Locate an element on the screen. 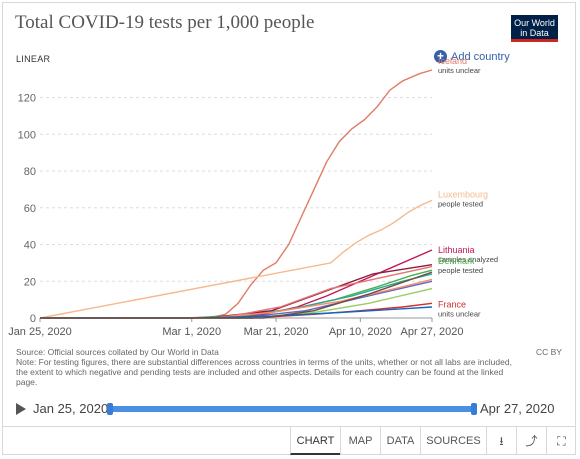 This screenshot has width=580, height=459. timeline-start-label: Jan 25, 2020 is located at coordinates (71, 408).